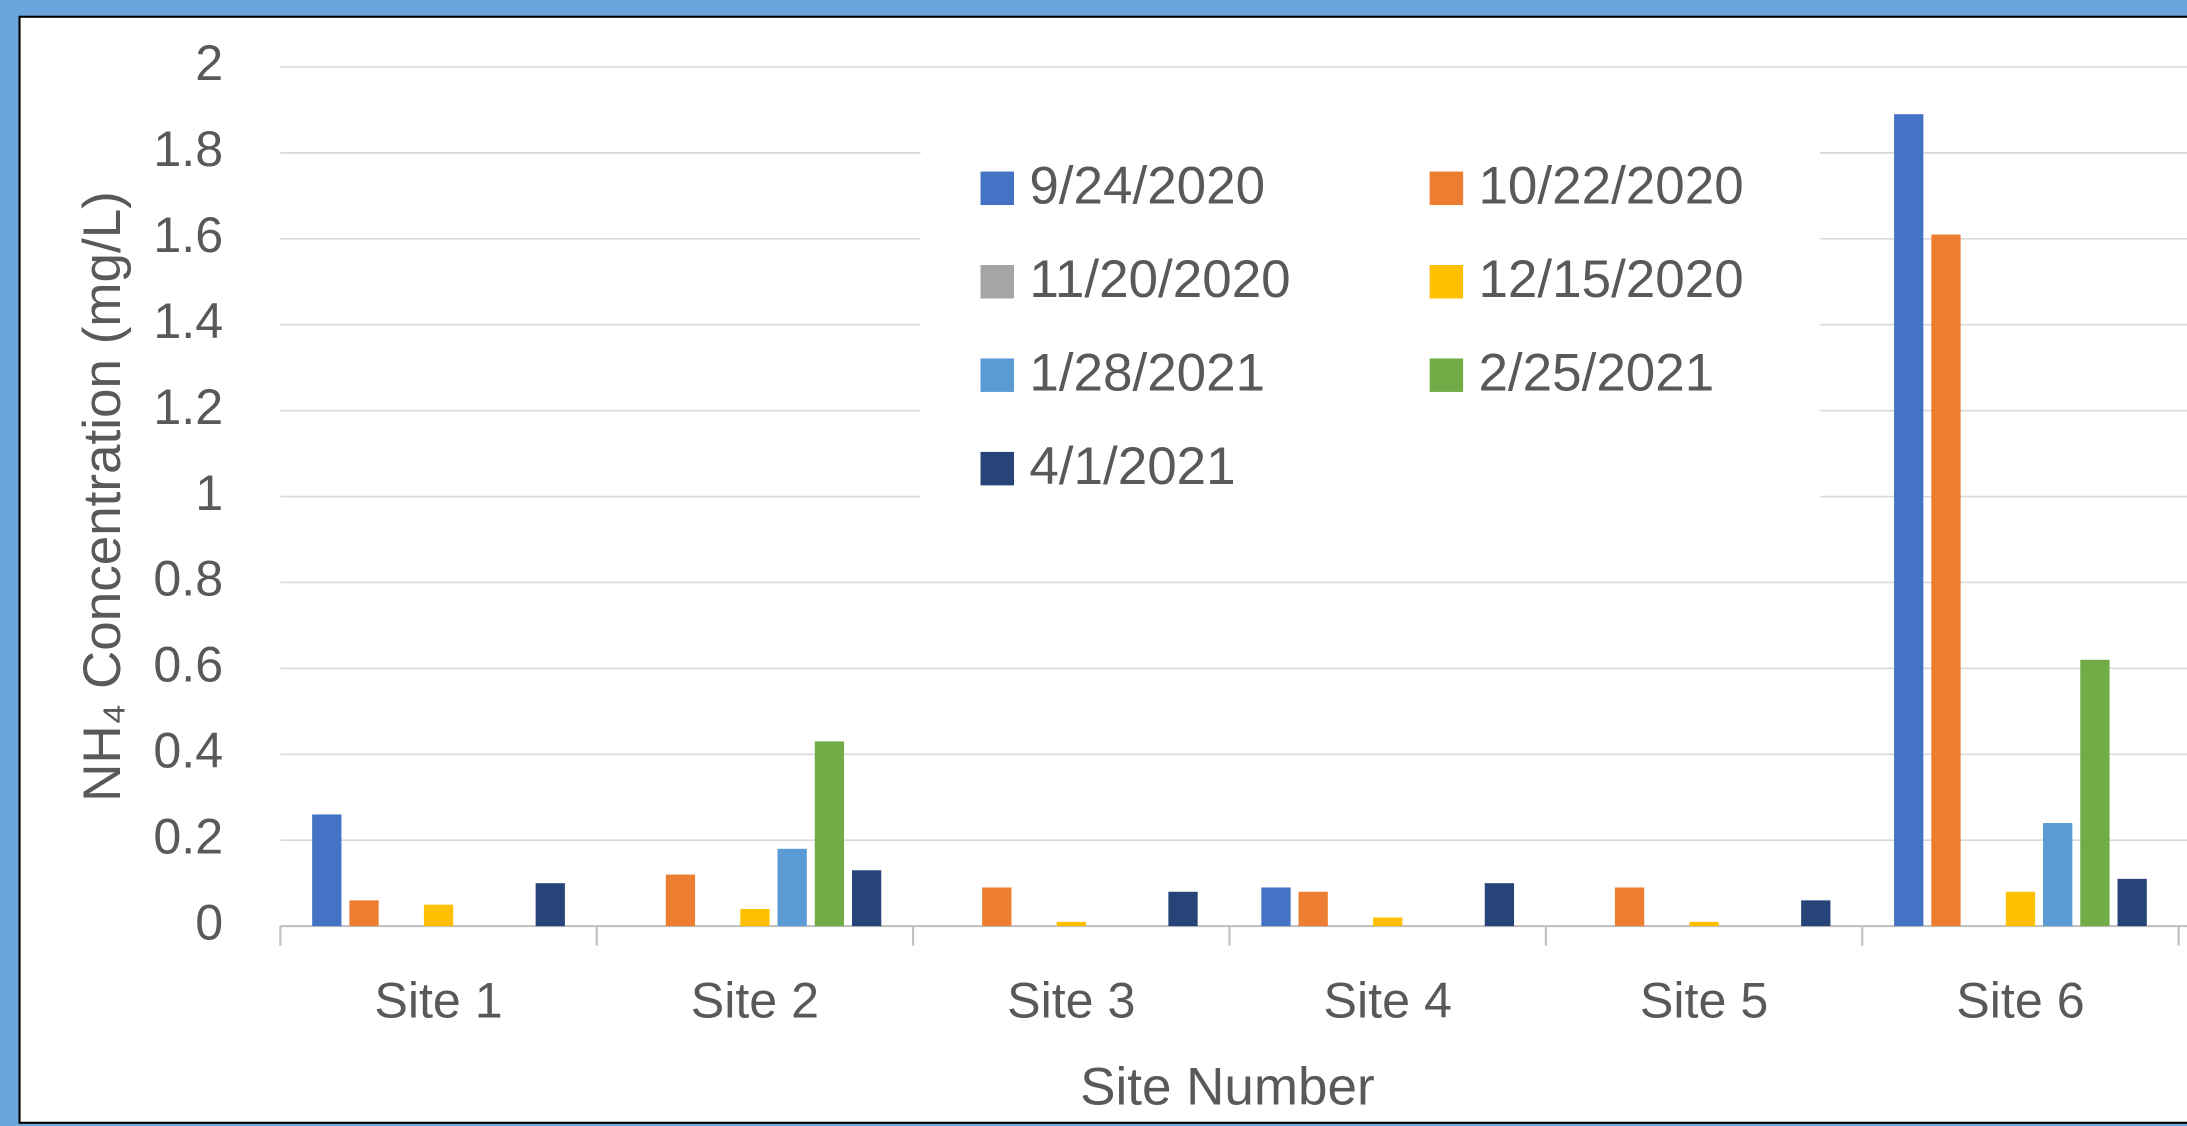 This screenshot has width=2187, height=1126. I want to click on y-tick-label: 0, so click(209, 922).